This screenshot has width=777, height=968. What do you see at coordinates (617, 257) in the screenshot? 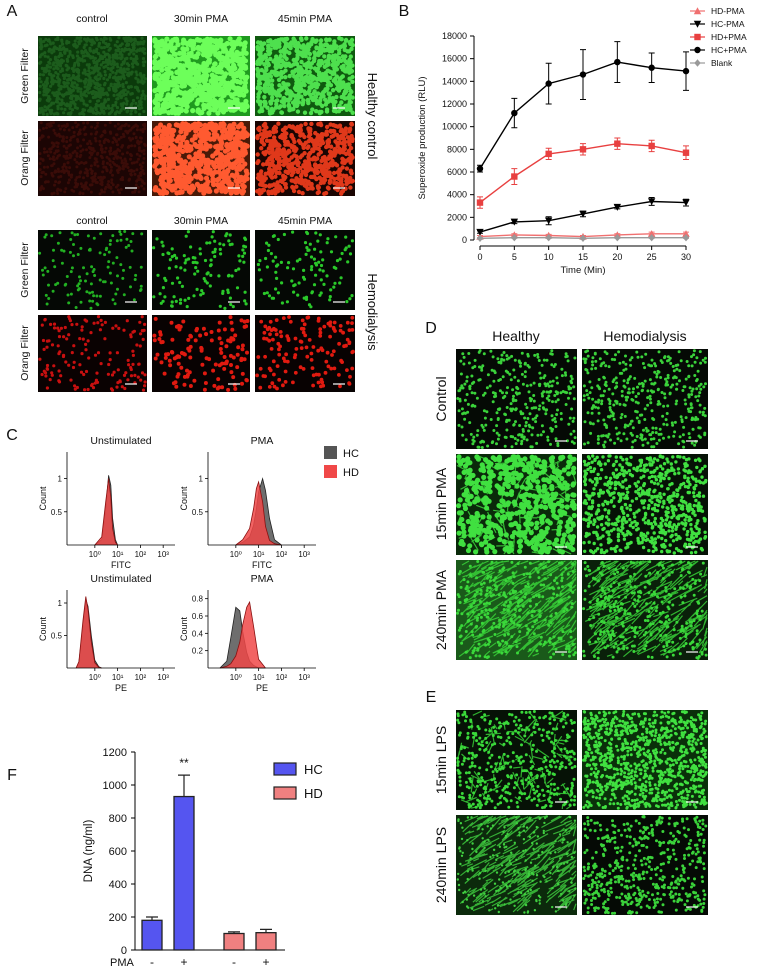
I see `x-tick-label: 20` at bounding box center [617, 257].